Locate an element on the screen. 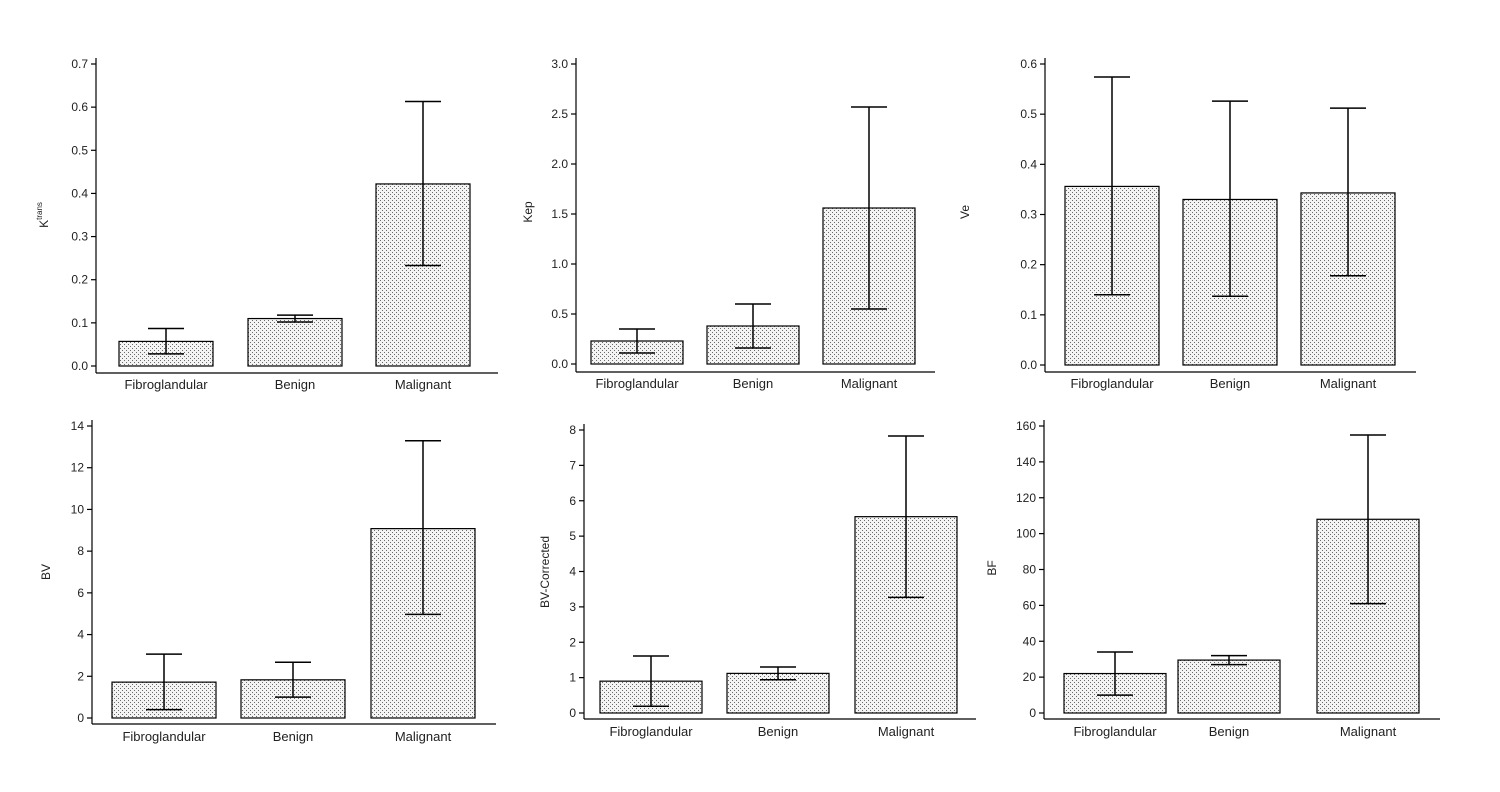 The height and width of the screenshot is (792, 1500). y-tick-label: 140 is located at coordinates (1026, 462).